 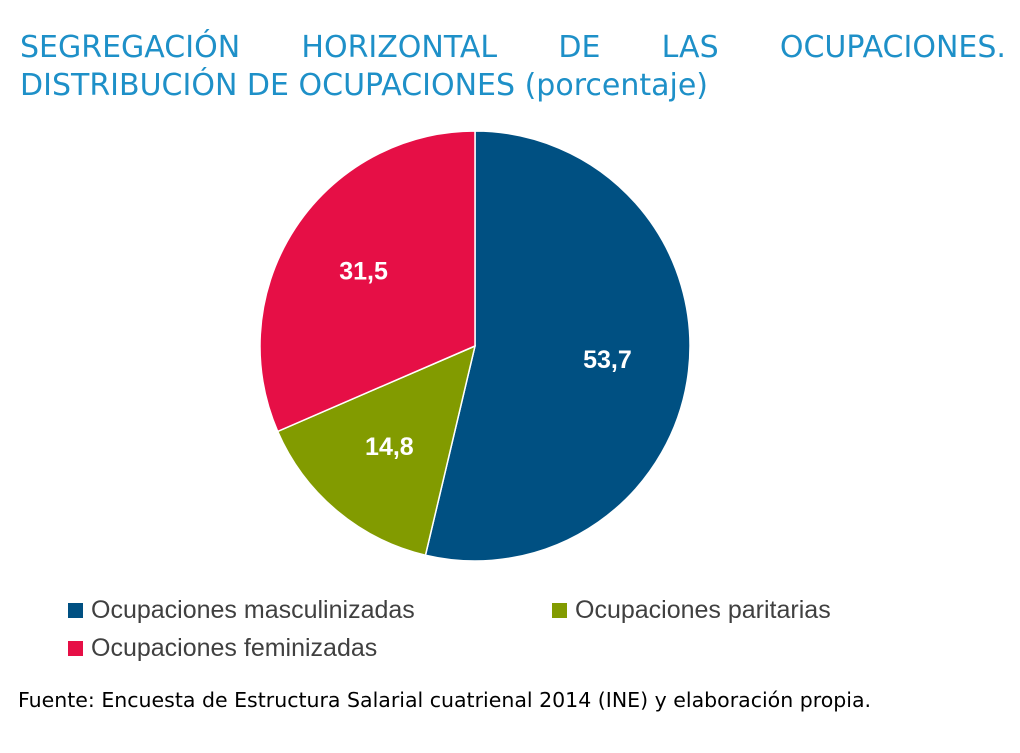 I want to click on legend-swatch-feminizadas, so click(x=75, y=648).